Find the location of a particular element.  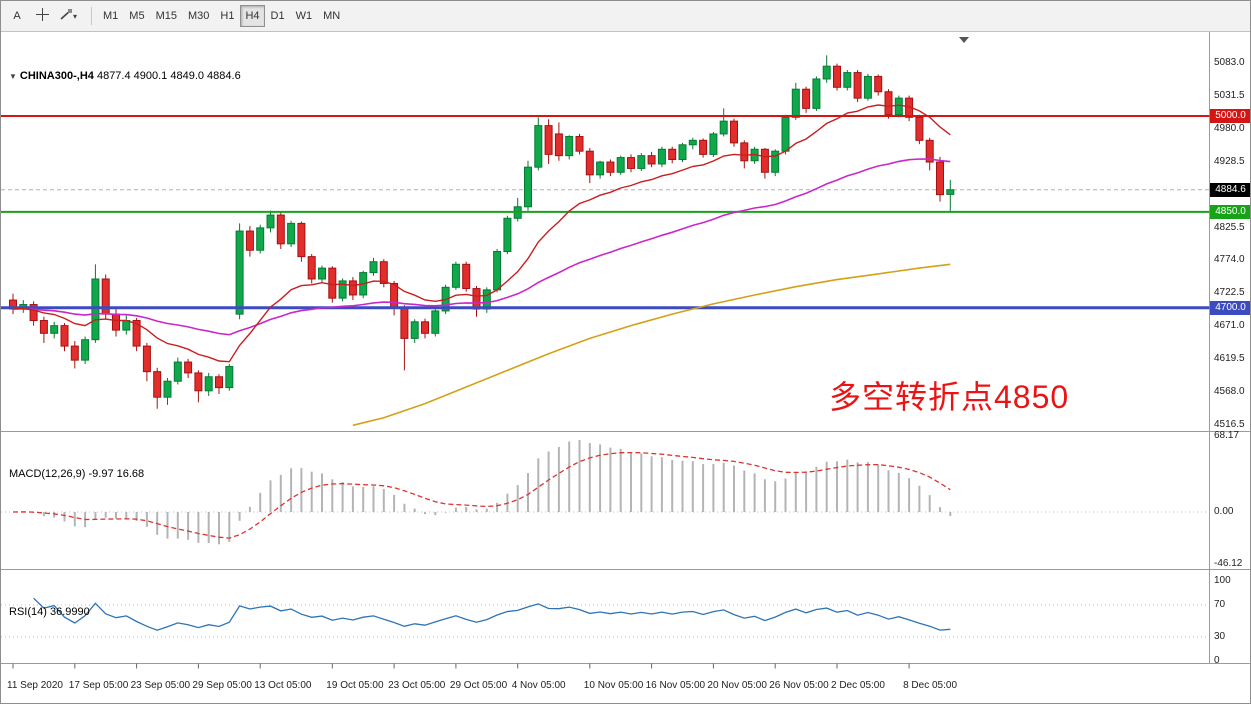

chart-annotation: 多空转折点4850 is located at coordinates (949, 397).